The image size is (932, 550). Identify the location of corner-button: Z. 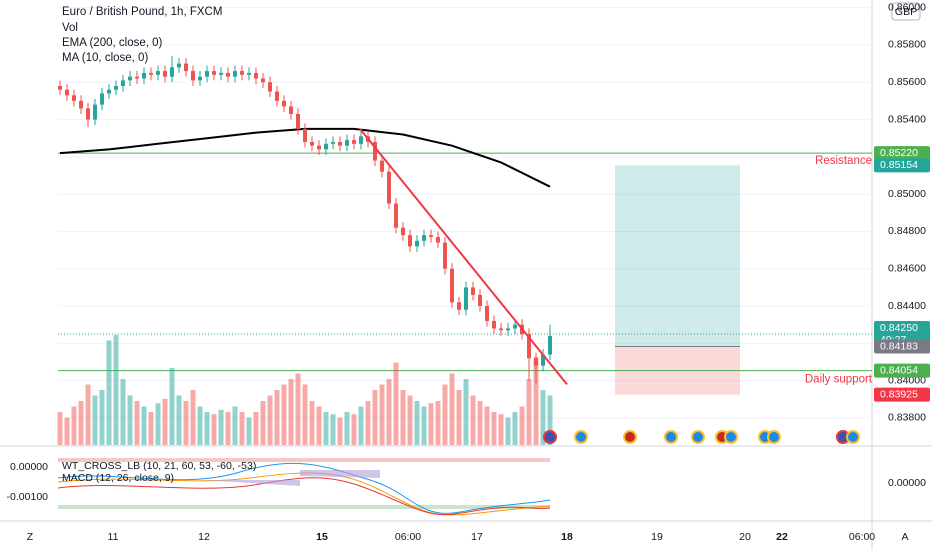
(30, 537).